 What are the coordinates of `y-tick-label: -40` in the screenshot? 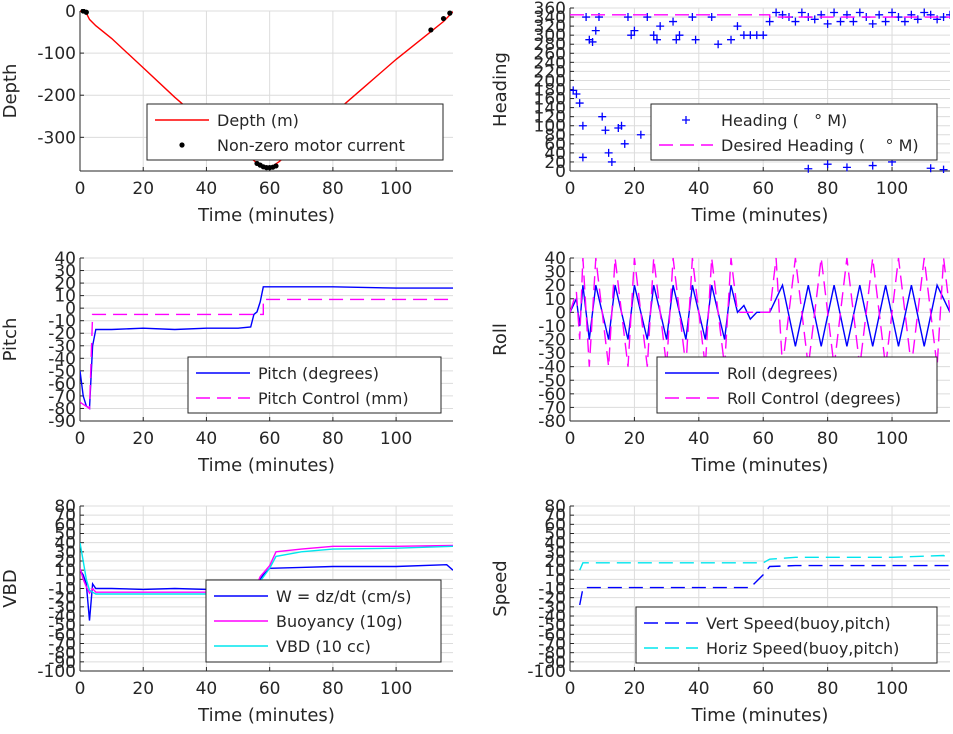 It's located at (552, 368).